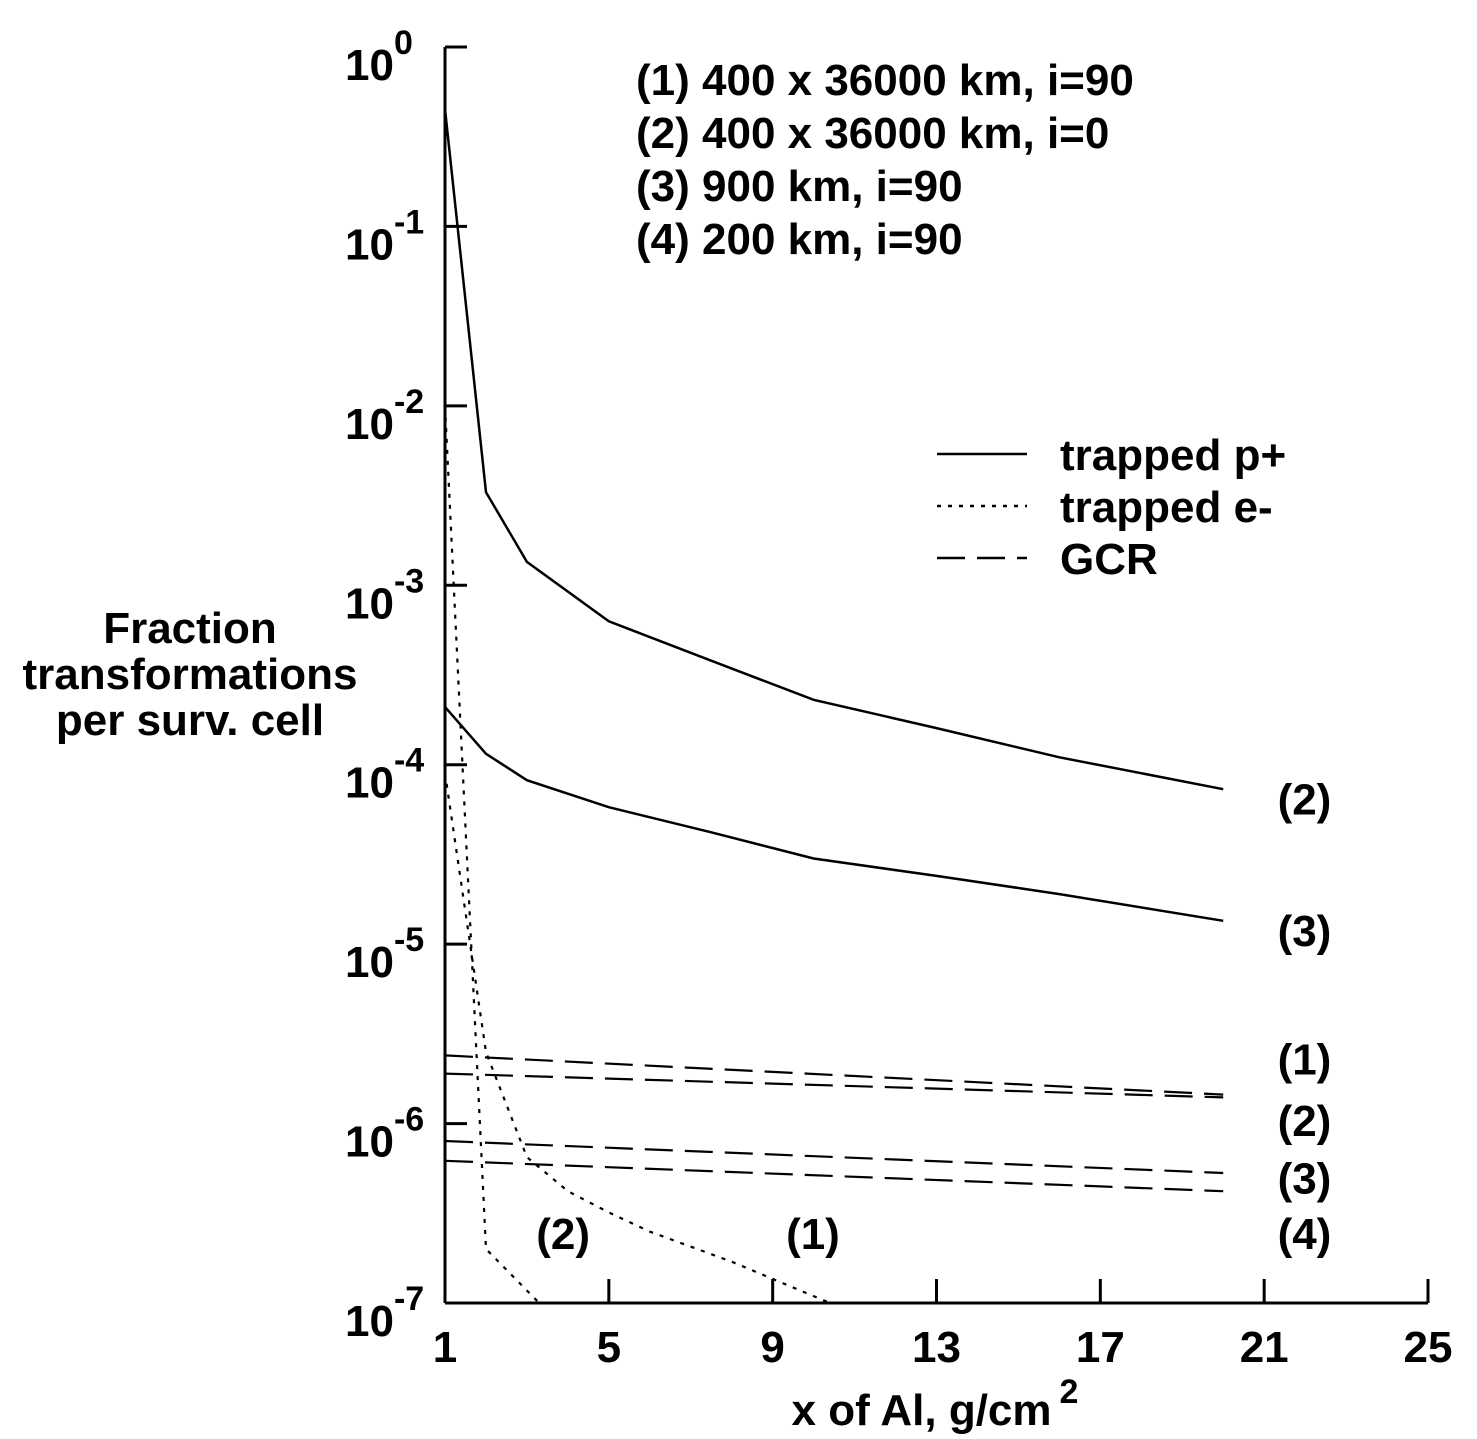 The height and width of the screenshot is (1439, 1477). What do you see at coordinates (1166, 507) in the screenshot?
I see `legend-label: trapped e-` at bounding box center [1166, 507].